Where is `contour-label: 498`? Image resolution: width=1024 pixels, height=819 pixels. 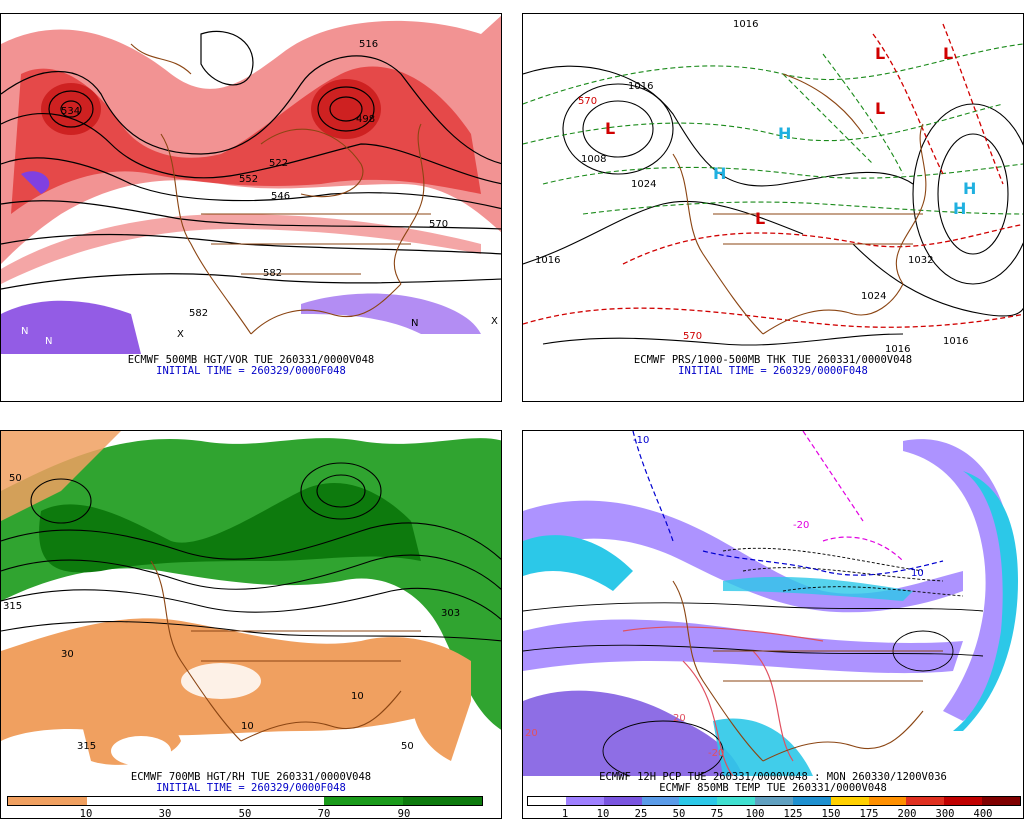 contour-label: 498 is located at coordinates (365, 119).